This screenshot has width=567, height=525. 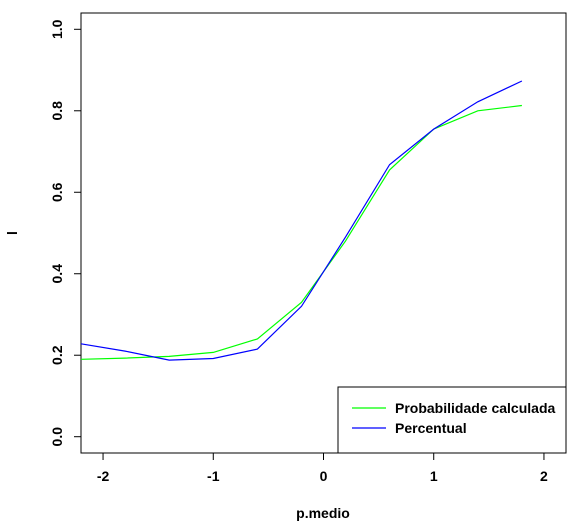 What do you see at coordinates (213, 476) in the screenshot?
I see `x-tick-label: -1` at bounding box center [213, 476].